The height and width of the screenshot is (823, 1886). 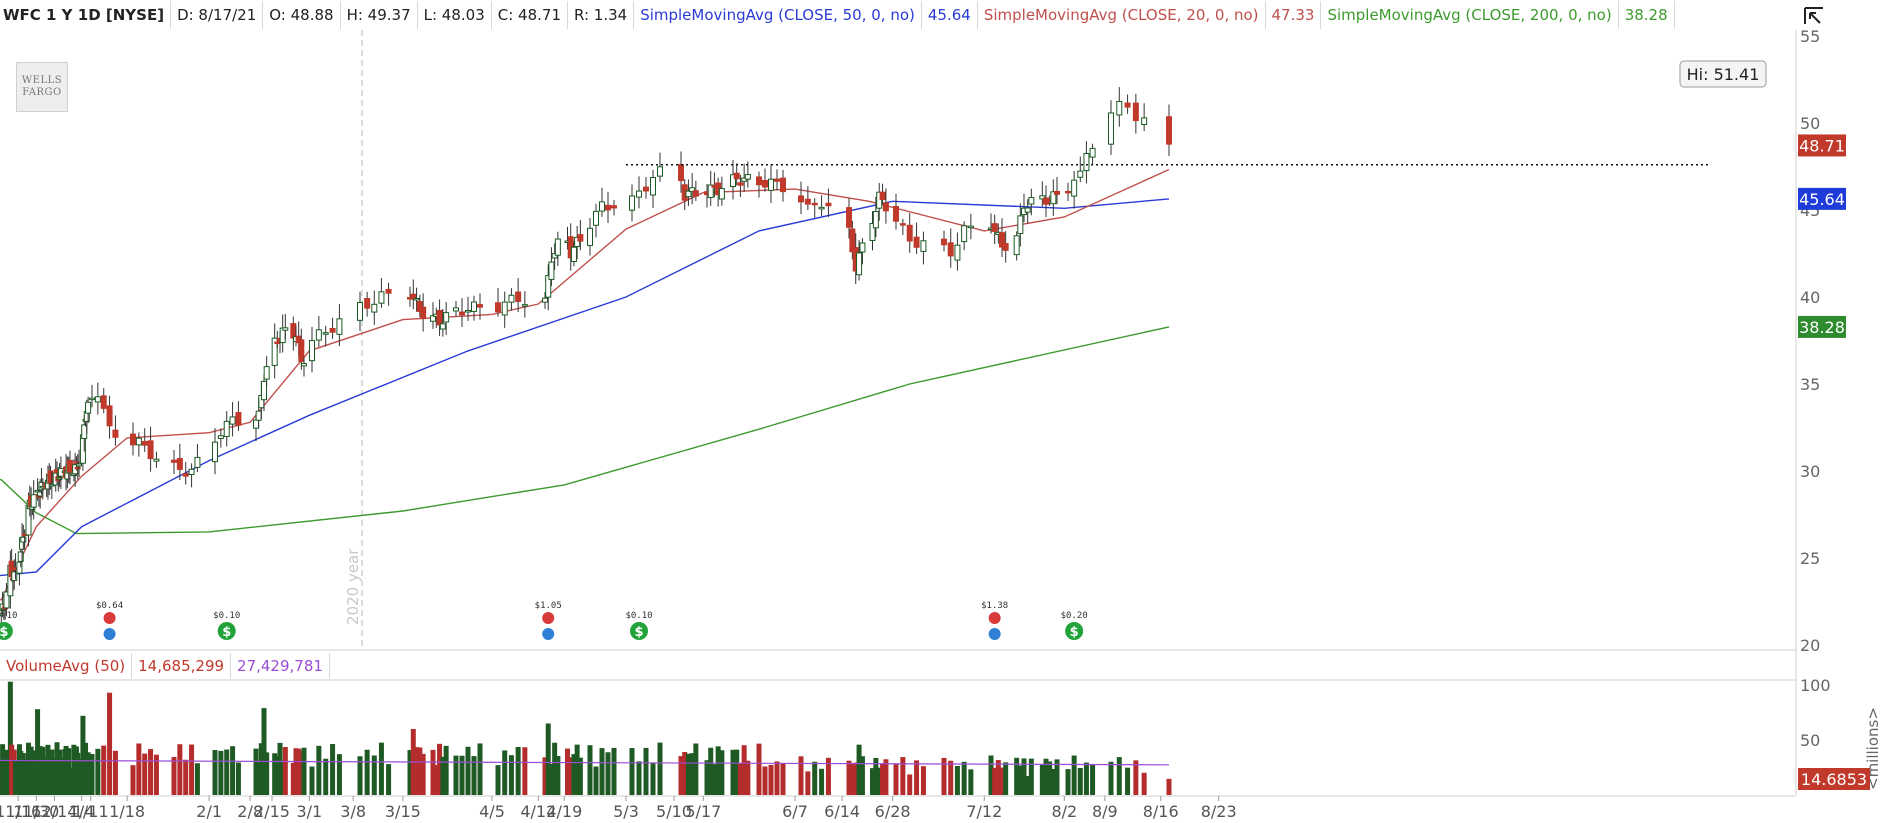 What do you see at coordinates (1105, 811) in the screenshot?
I see `x-tick-label: 8/9` at bounding box center [1105, 811].